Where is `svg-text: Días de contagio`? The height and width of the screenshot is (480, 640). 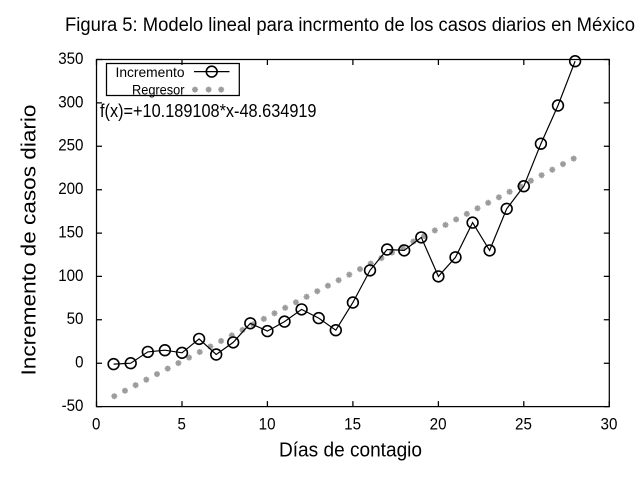 svg-text: Días de contagio is located at coordinates (350, 451).